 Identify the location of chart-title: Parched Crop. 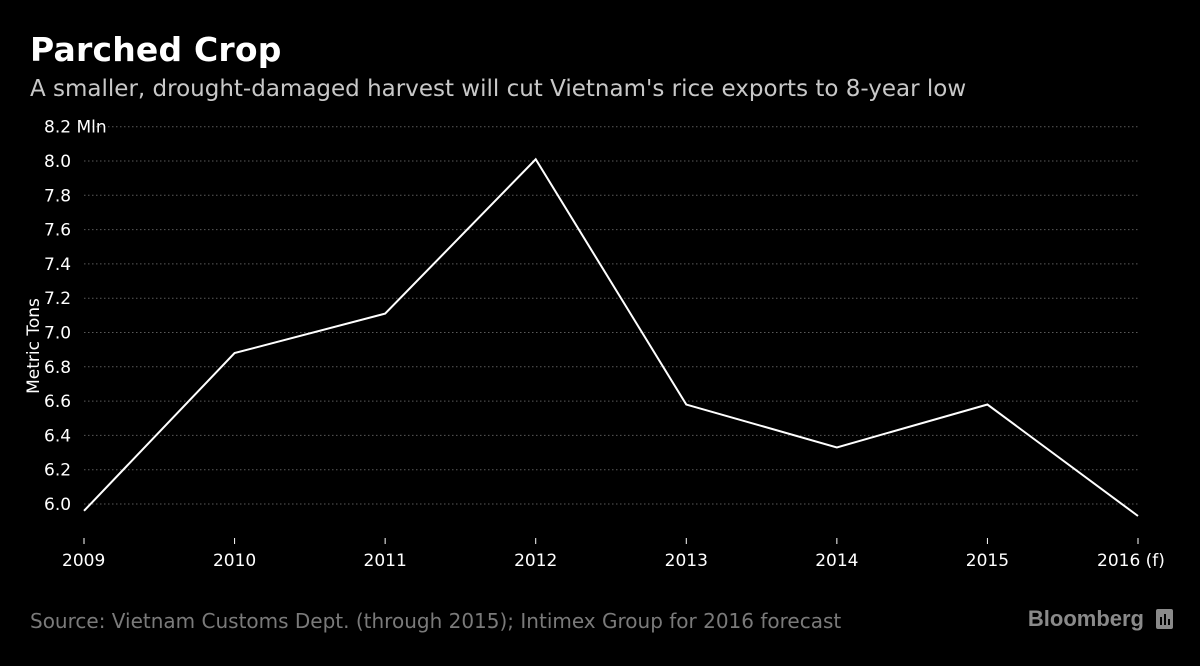
(156, 49).